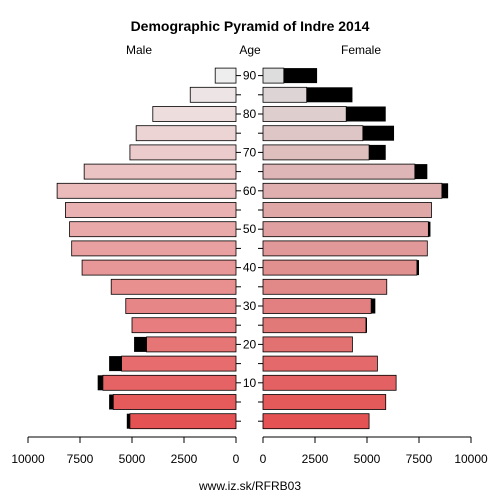 The width and height of the screenshot is (500, 500). I want to click on source-footer: www.iz.sk/RFRB03, so click(249, 486).